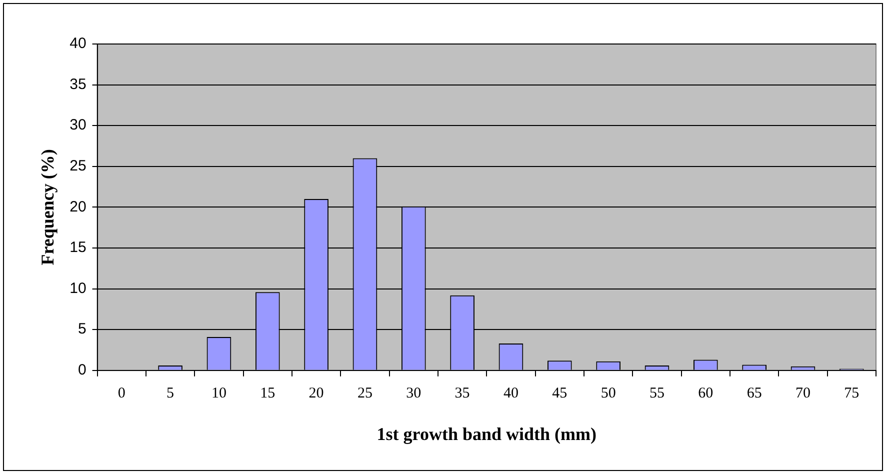 The image size is (888, 476). I want to click on x-tick-label: 40, so click(510, 393).